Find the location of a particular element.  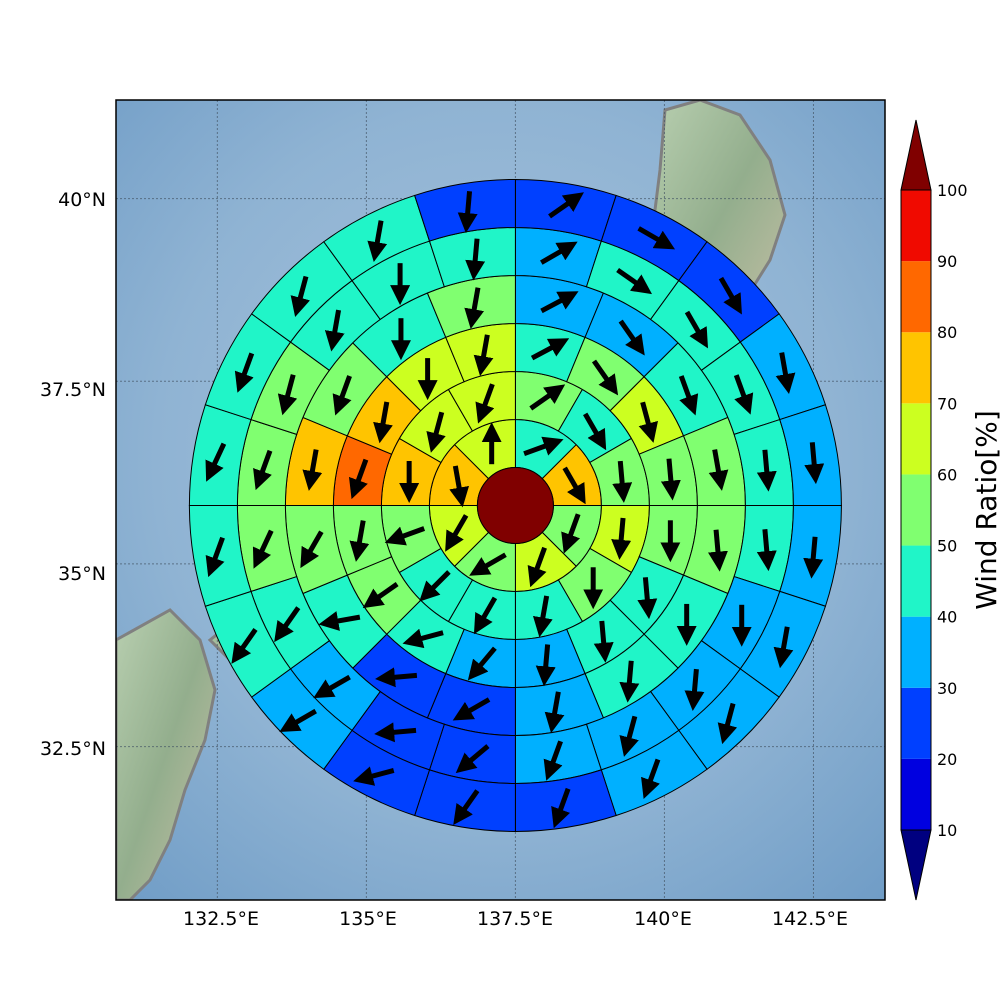

colorbar-tick-label-4: 50 is located at coordinates (947, 546).